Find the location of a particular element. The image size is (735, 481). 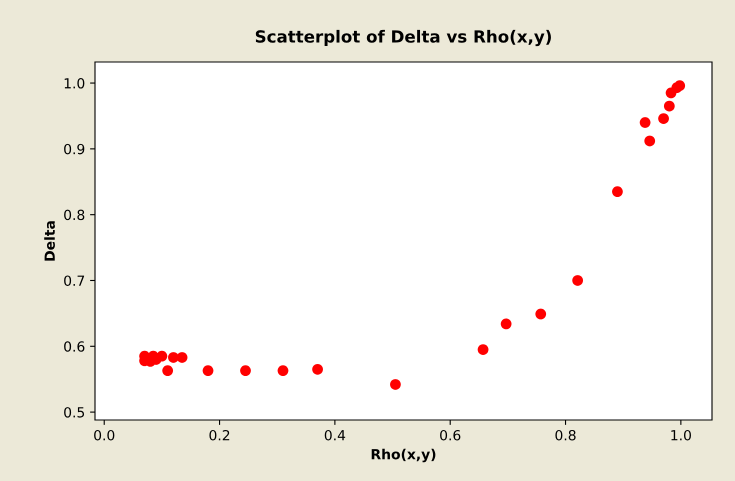

chart-title: Scatterplot of Delta vs Rho(x,y) is located at coordinates (403, 38).